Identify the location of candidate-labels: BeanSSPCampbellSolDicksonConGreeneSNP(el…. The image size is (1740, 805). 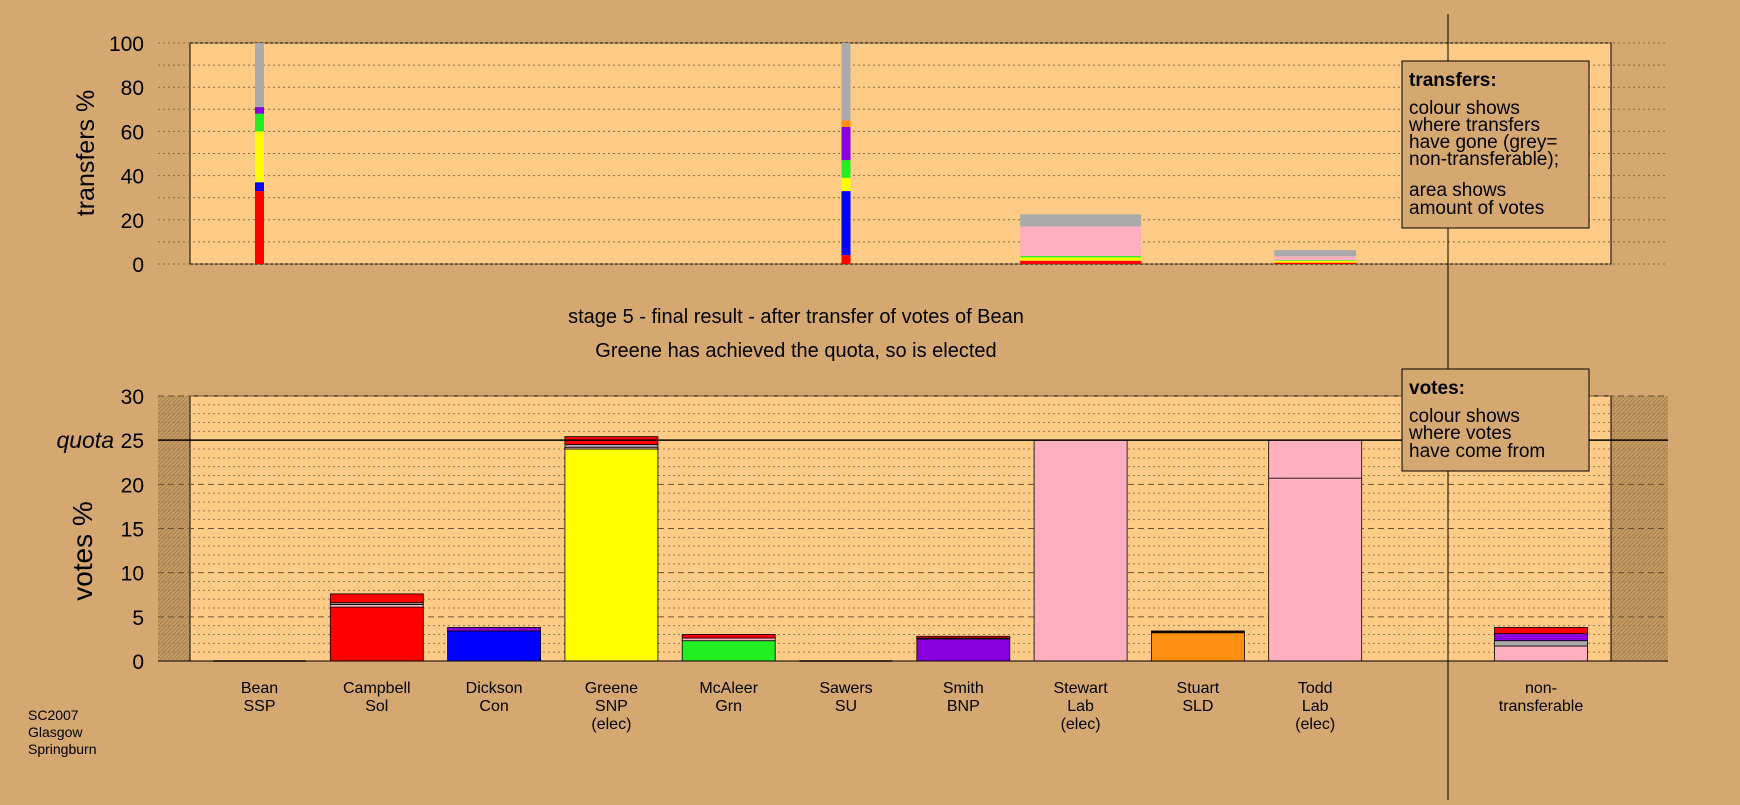
(912, 706).